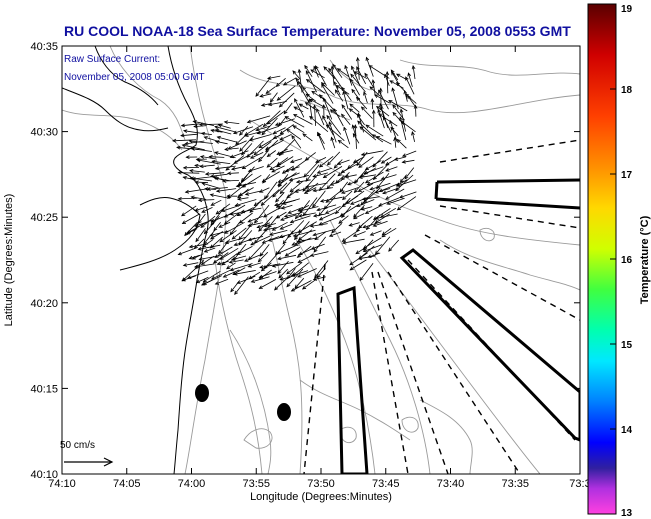 This screenshot has width=651, height=519. I want to click on x-tick-label: 74:10, so click(62, 484).